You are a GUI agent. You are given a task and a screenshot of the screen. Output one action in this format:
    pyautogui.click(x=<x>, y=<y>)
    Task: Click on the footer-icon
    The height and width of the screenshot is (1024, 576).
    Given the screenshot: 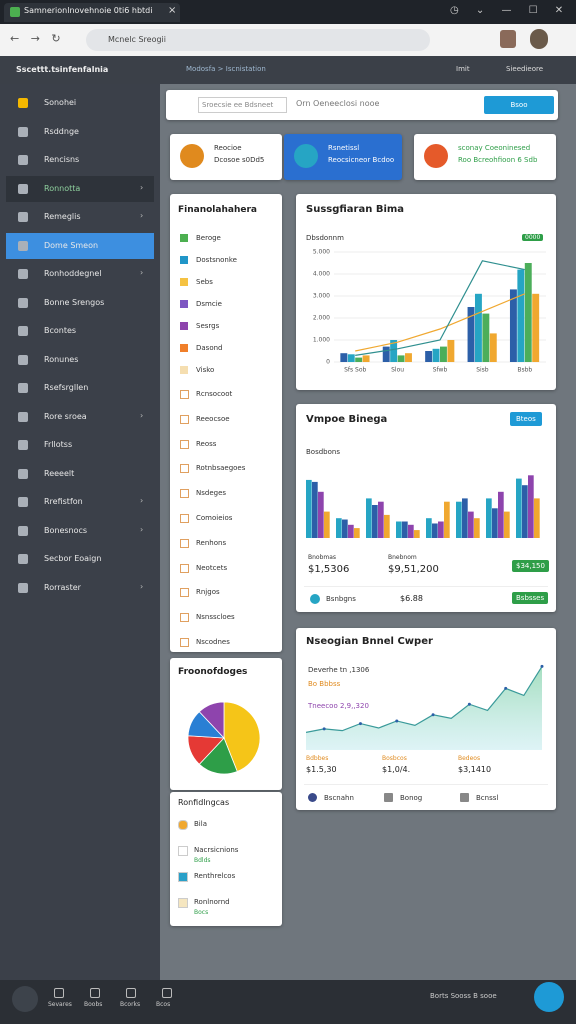 What is the action you would take?
    pyautogui.click(x=388, y=797)
    